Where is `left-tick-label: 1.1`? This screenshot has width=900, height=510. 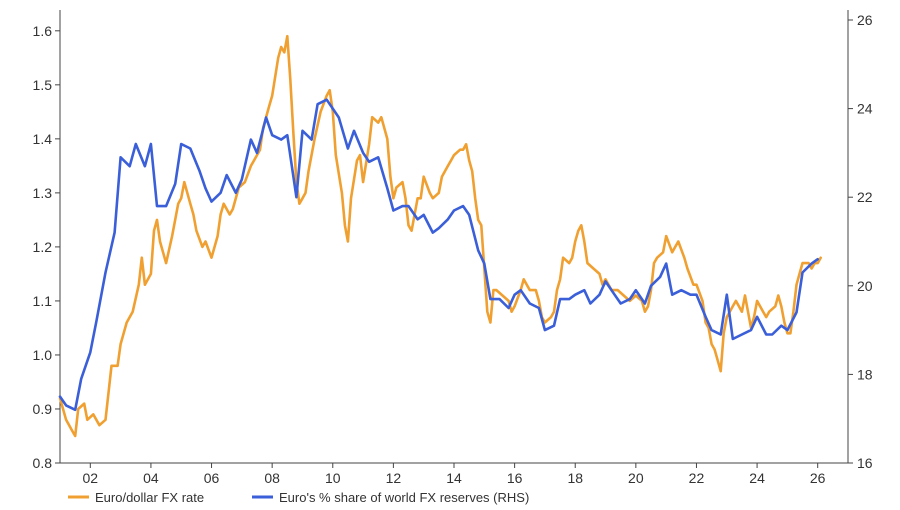 left-tick-label: 1.1 is located at coordinates (43, 301).